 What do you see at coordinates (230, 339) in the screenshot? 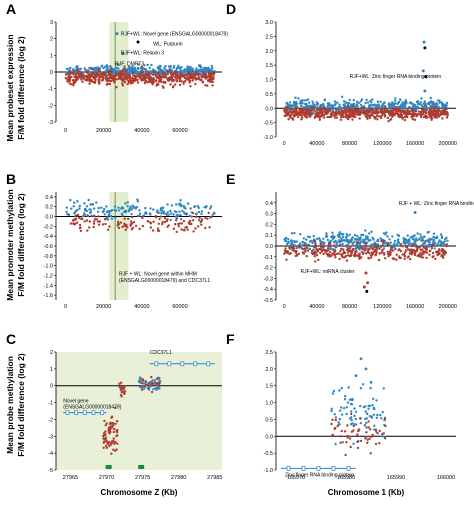
I see `panel-label: F` at bounding box center [230, 339].